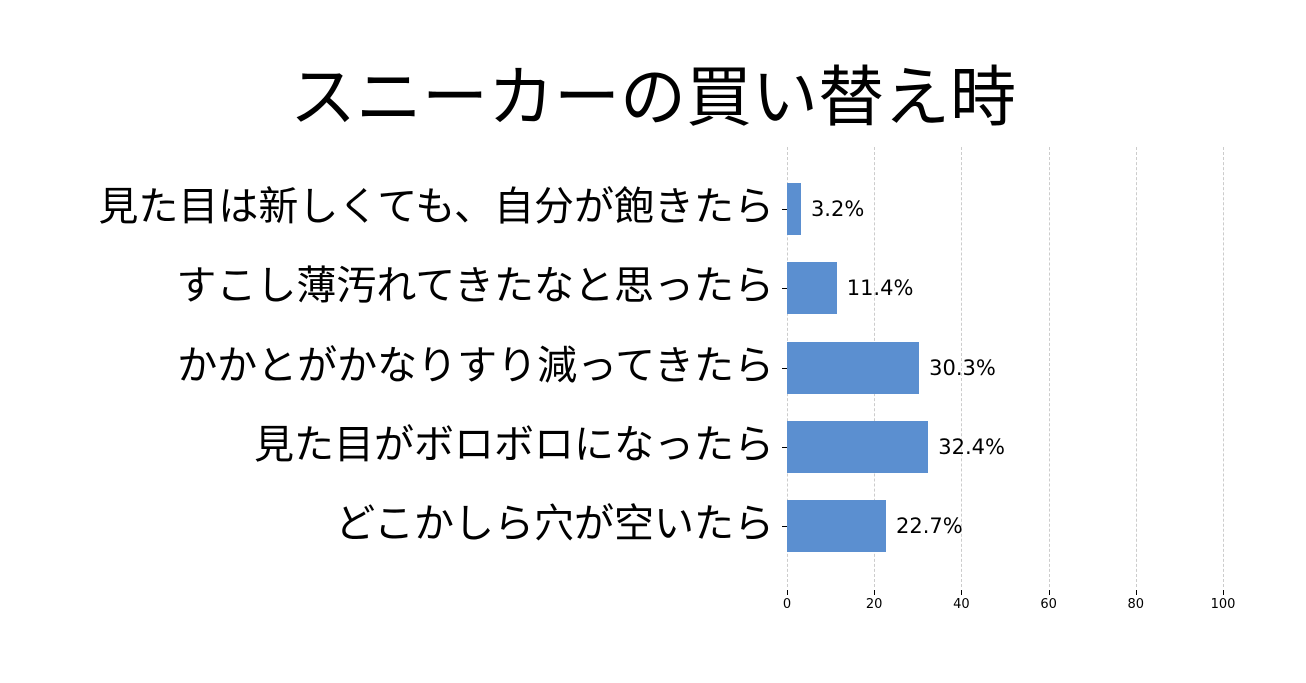 The height and width of the screenshot is (683, 1306). I want to click on x-tick-label: 40, so click(961, 604).